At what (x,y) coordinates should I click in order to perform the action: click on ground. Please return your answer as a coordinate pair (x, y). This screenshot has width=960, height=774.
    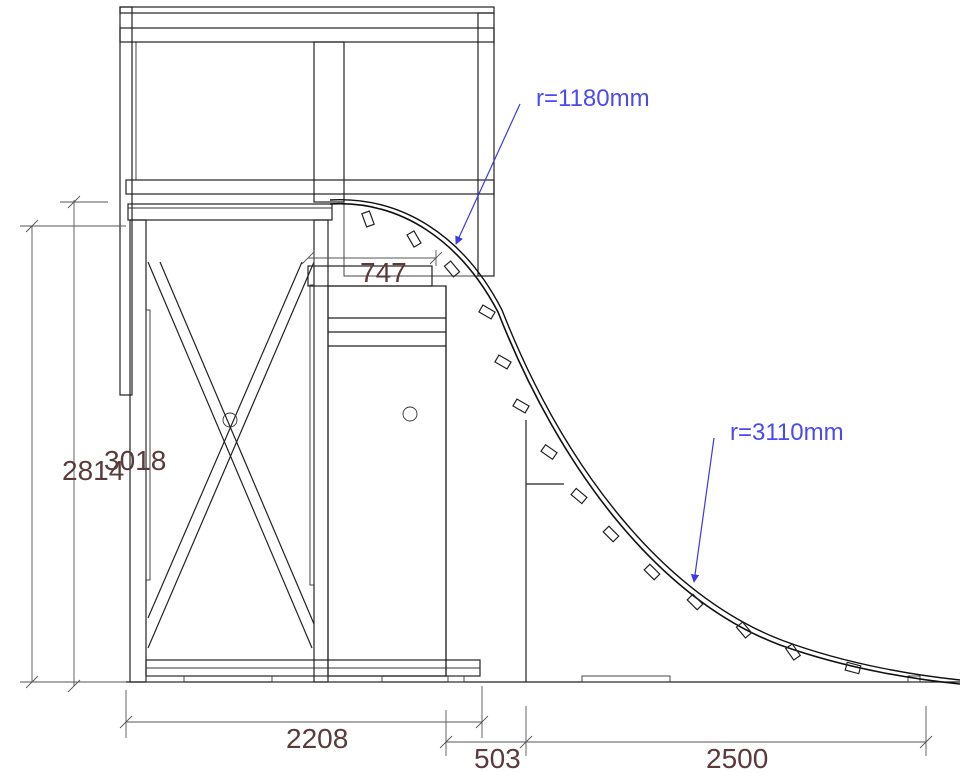
    Looking at the image, I should click on (543, 679).